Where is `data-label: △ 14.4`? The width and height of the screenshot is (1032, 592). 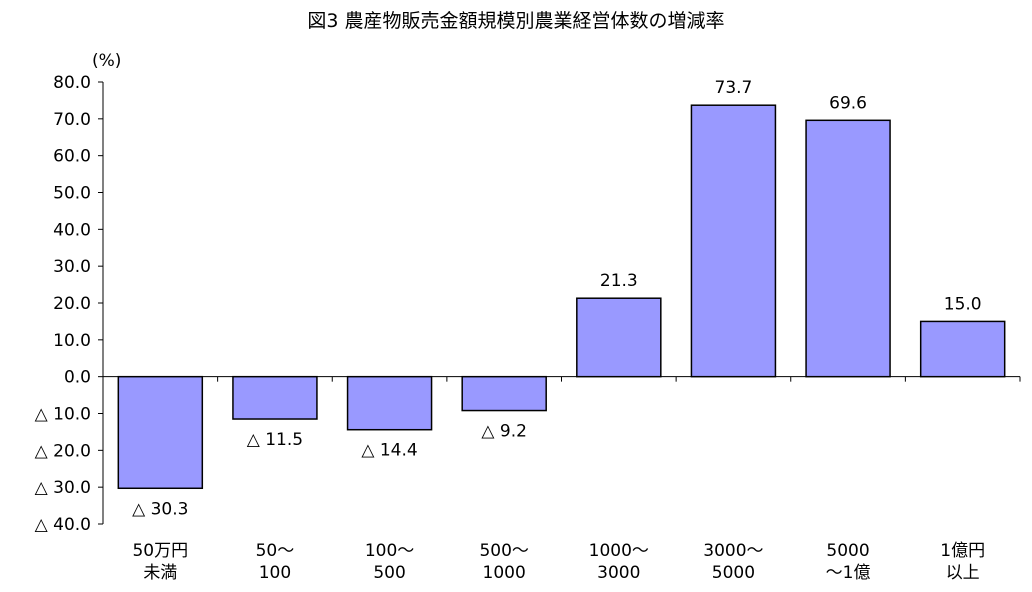
data-label: △ 14.4 is located at coordinates (389, 451).